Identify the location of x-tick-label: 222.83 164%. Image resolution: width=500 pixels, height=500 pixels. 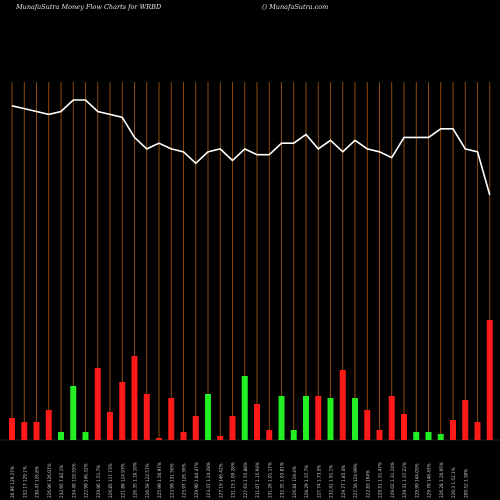
(367, 484).